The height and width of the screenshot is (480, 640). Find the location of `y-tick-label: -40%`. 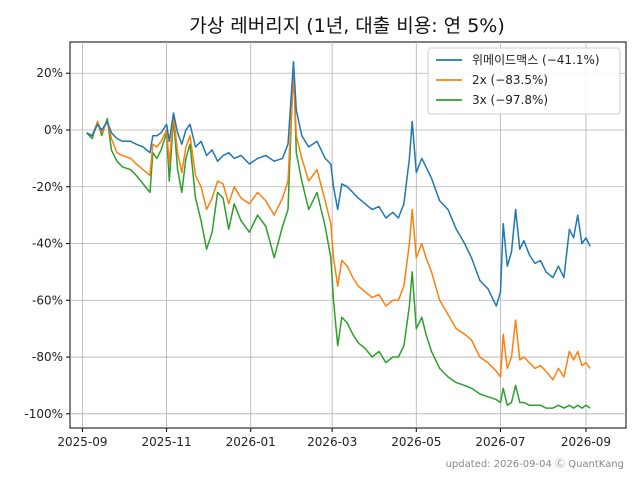

y-tick-label: -40% is located at coordinates (47, 244).